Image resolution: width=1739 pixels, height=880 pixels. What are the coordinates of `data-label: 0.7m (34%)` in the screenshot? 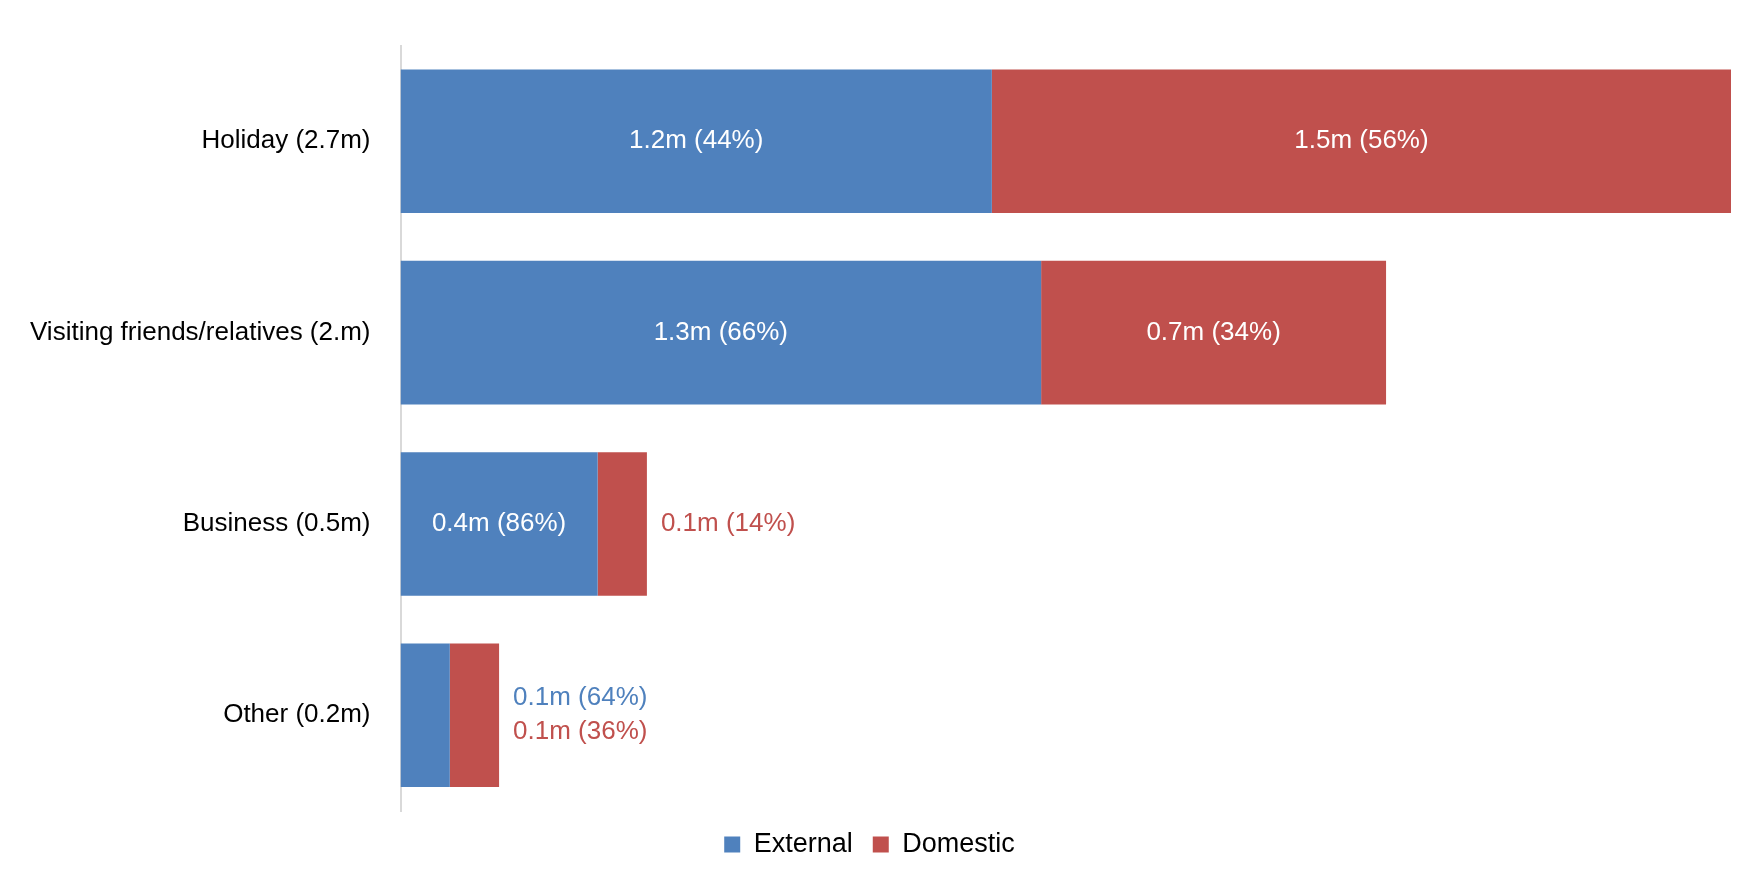 It's located at (1213, 330).